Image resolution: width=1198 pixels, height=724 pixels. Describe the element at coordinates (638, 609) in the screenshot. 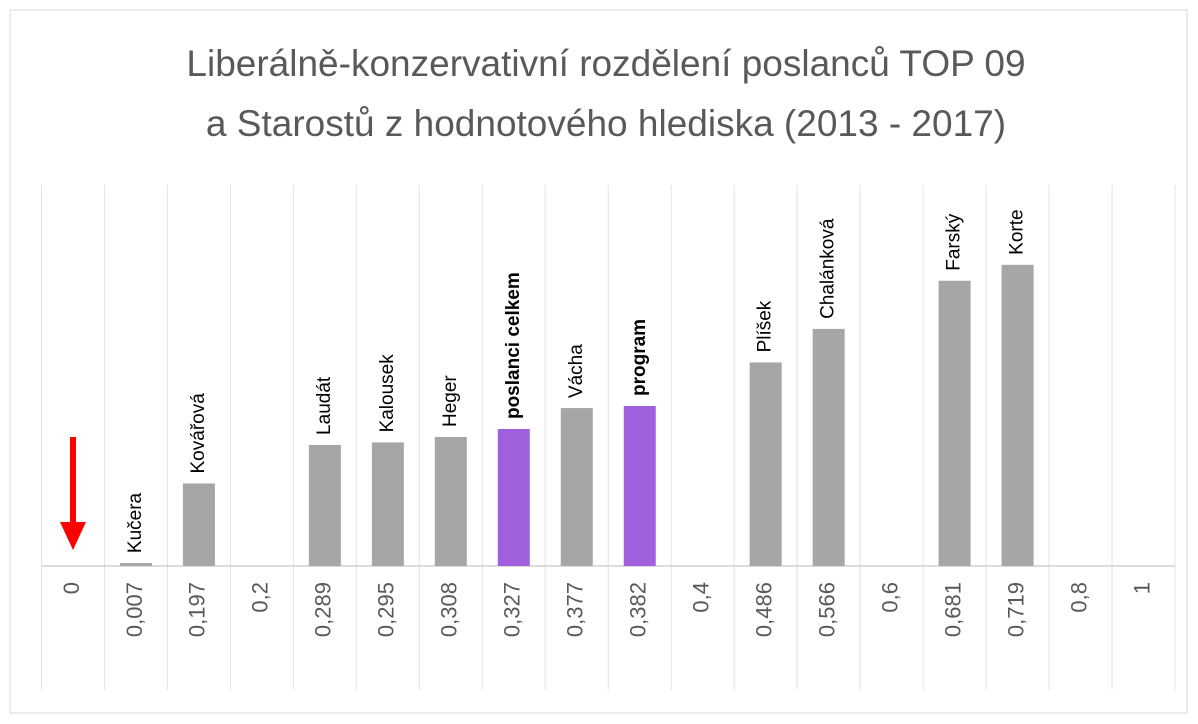

I see `x-tick-label: 0,382` at that location.